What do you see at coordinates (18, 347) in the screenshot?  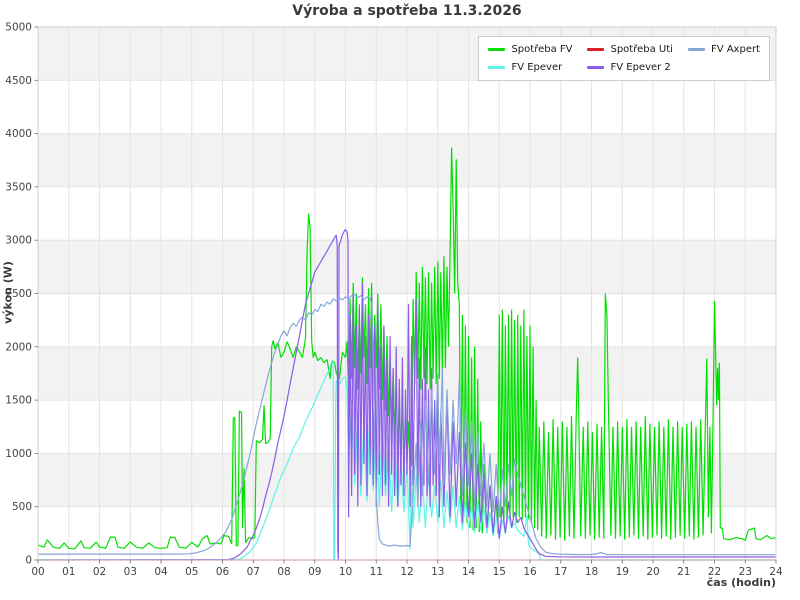 I see `y-tick-label: 2000` at bounding box center [18, 347].